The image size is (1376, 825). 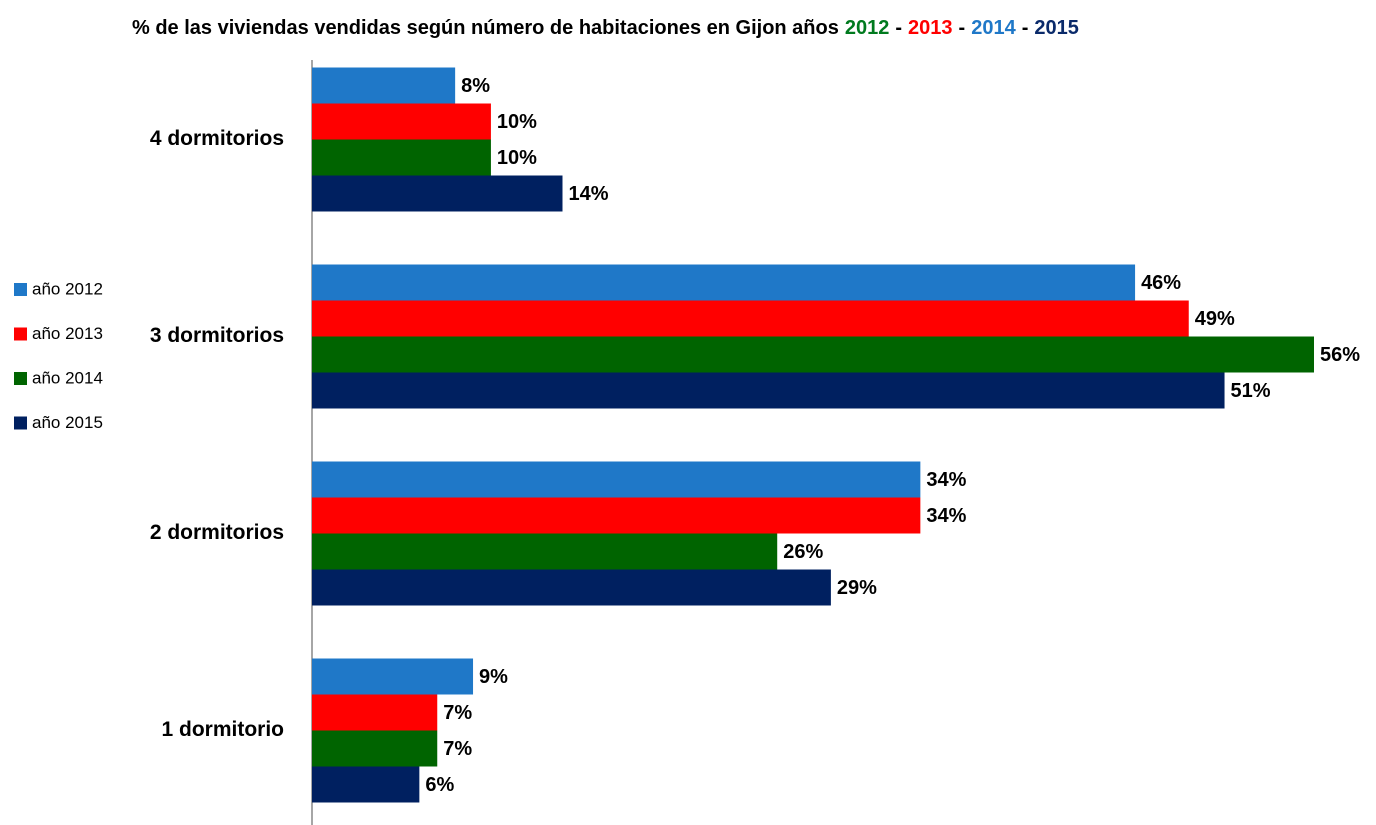 I want to click on category-label: 1 dormitorio, so click(x=222, y=729).